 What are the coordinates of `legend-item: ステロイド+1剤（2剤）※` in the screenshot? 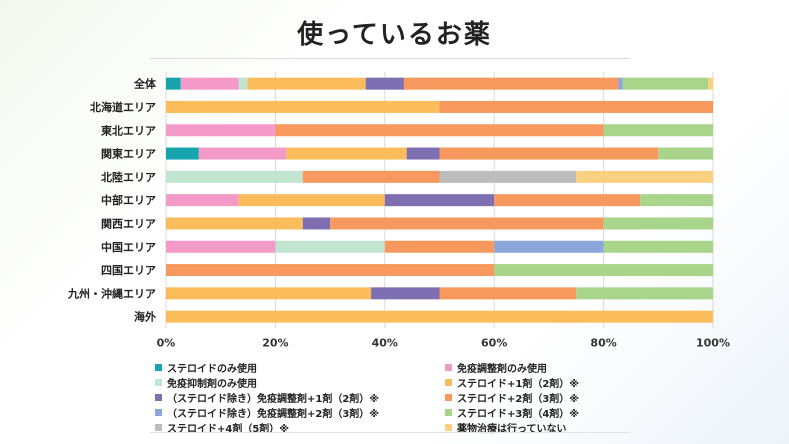 It's located at (535, 382).